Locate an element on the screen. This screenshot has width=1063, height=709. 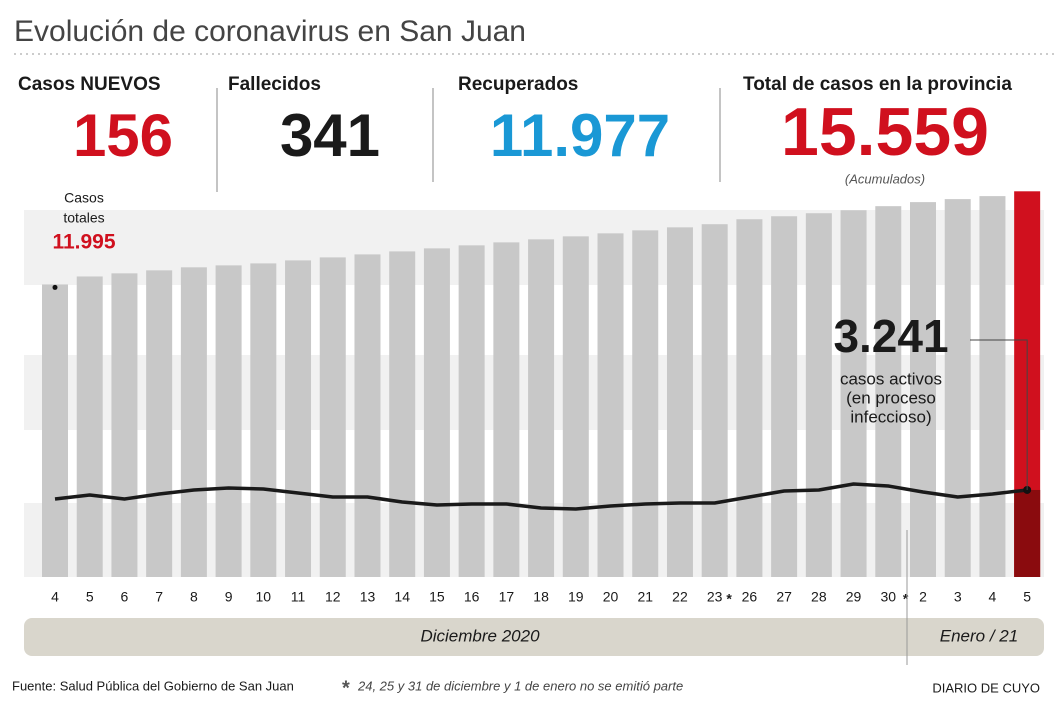
x-tick-label: 8 is located at coordinates (194, 597).